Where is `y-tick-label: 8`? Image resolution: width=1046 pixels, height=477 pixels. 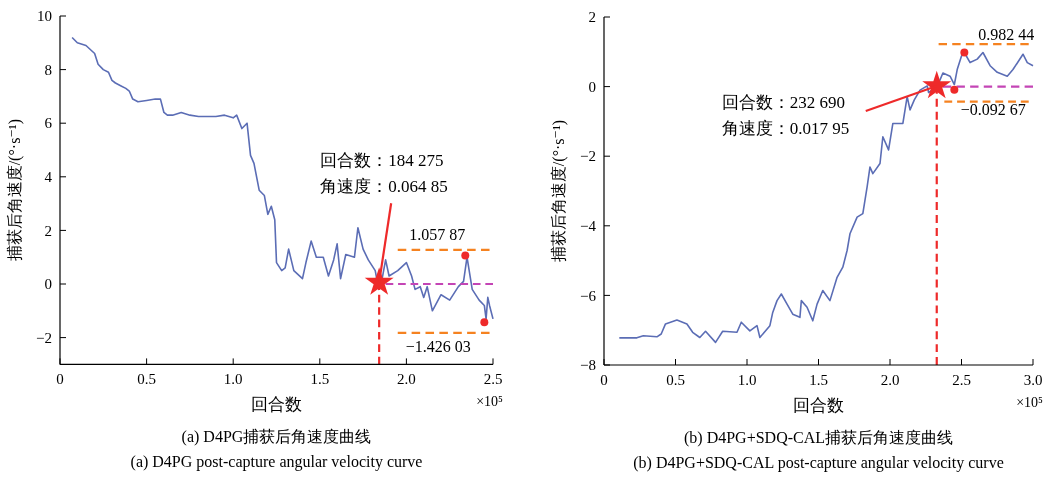
y-tick-label: 8 is located at coordinates (48, 69).